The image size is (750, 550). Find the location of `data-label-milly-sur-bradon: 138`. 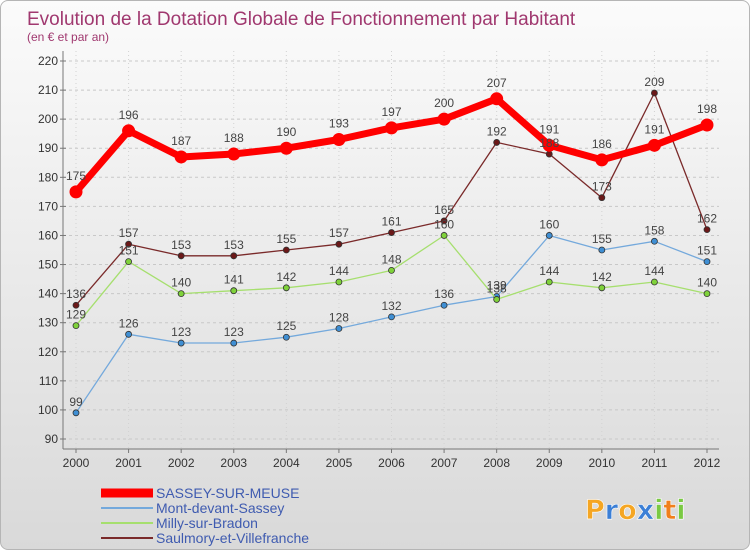

data-label-milly-sur-bradon: 138 is located at coordinates (497, 288).